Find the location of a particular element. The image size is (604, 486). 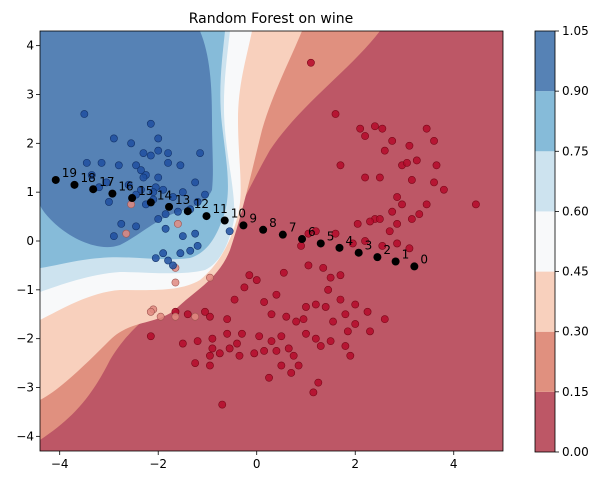

colorbar-tick-label: 0.15 is located at coordinates (575, 392).